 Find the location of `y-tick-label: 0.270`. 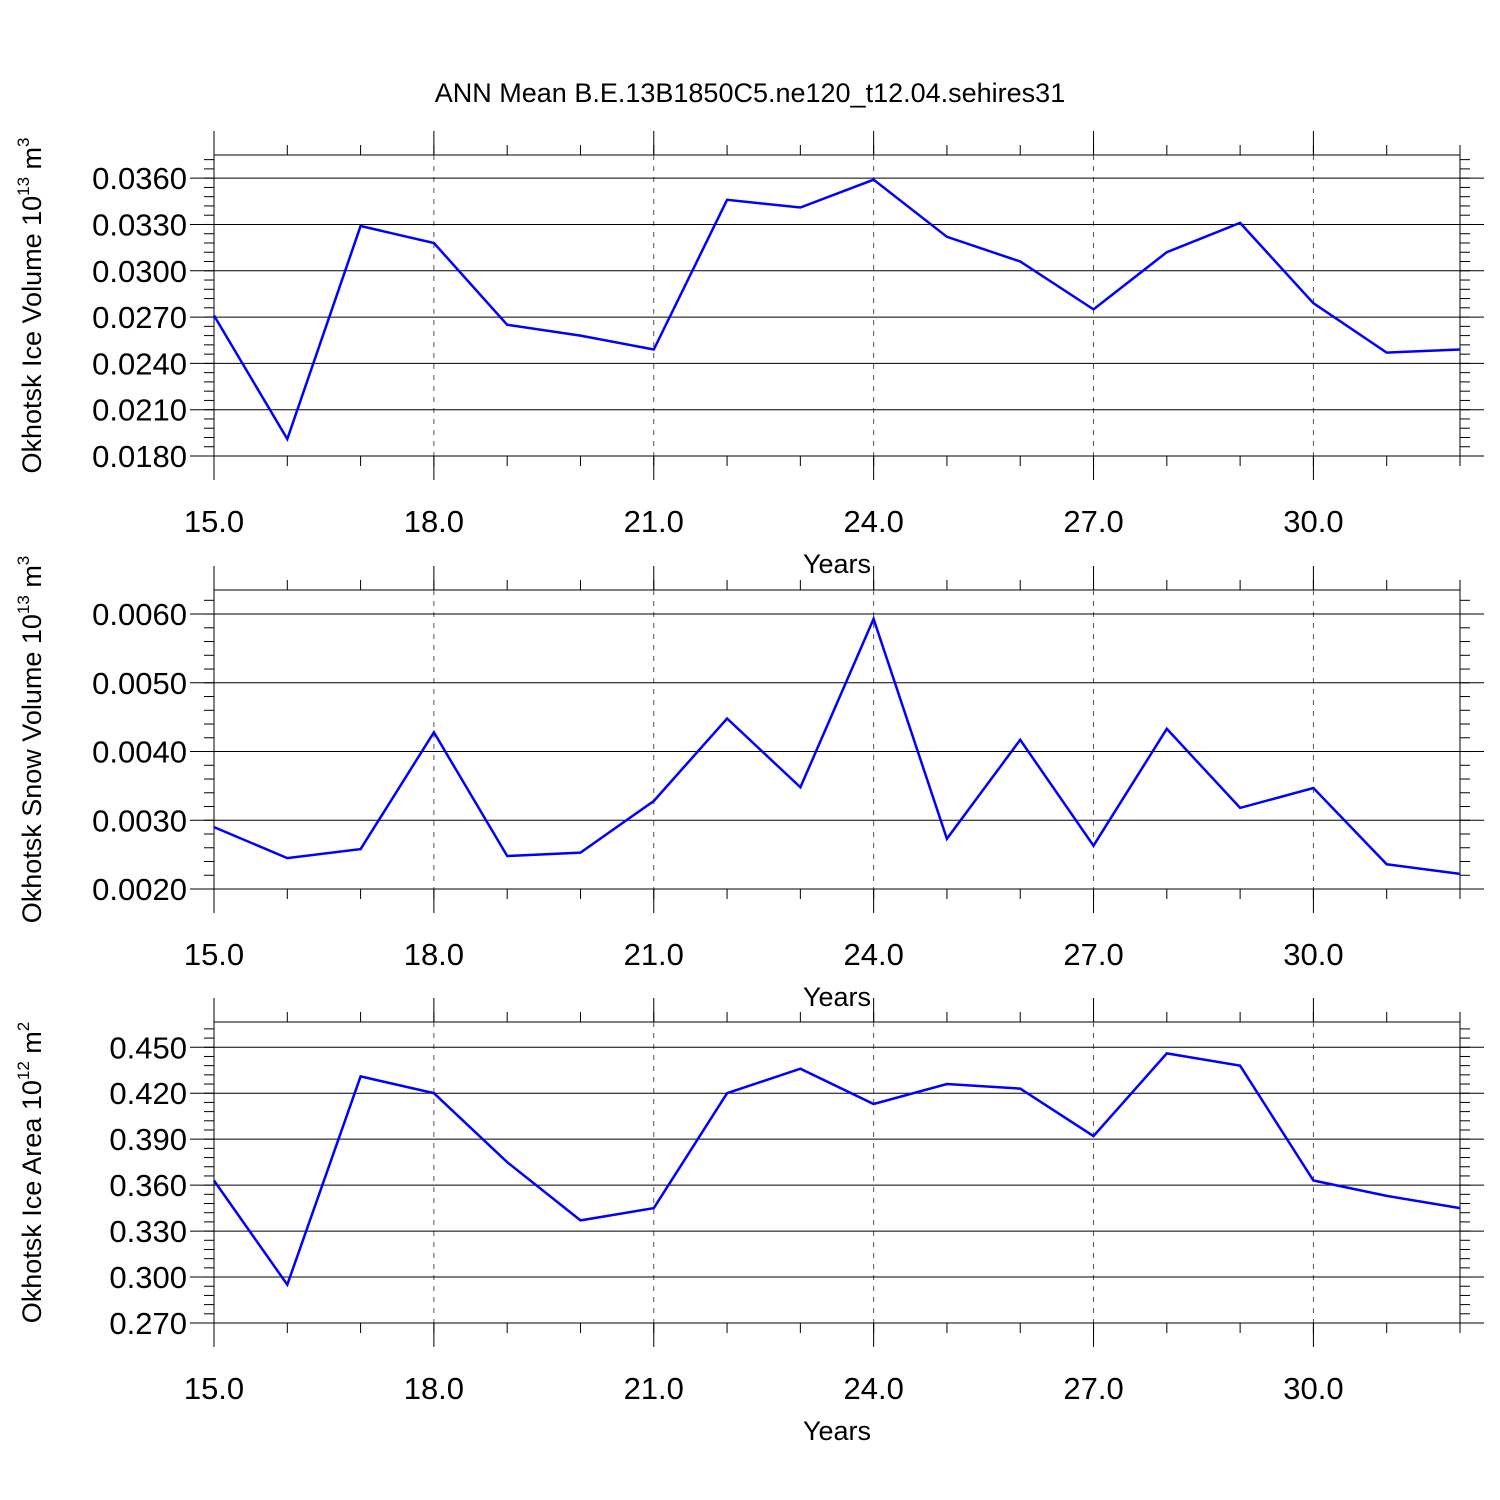

y-tick-label: 0.270 is located at coordinates (148, 1323).